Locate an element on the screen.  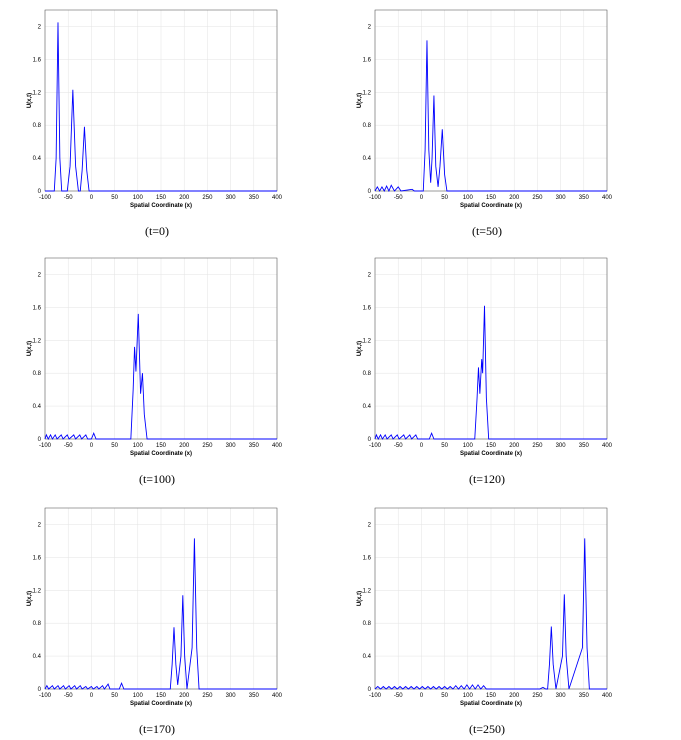
caption: (t=170) is located at coordinates (157, 729).